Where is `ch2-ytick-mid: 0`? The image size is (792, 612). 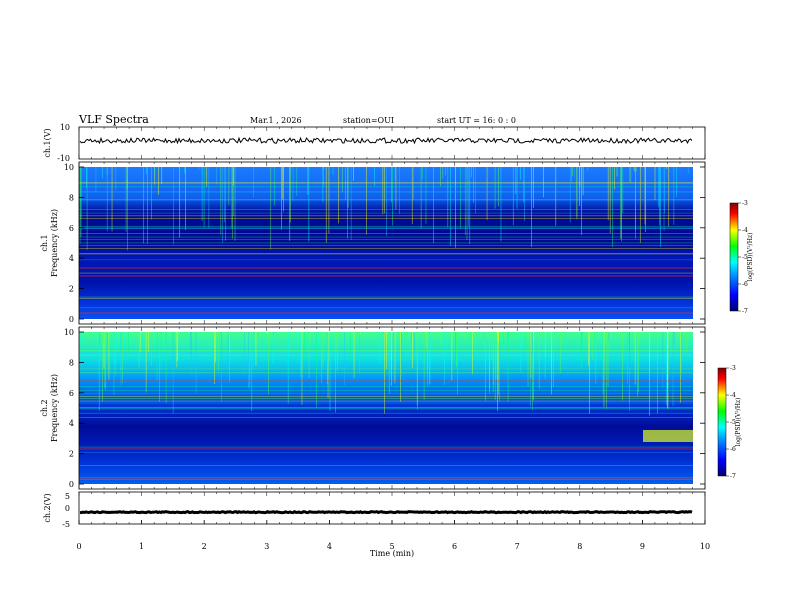 ch2-ytick-mid: 0 is located at coordinates (67, 508).